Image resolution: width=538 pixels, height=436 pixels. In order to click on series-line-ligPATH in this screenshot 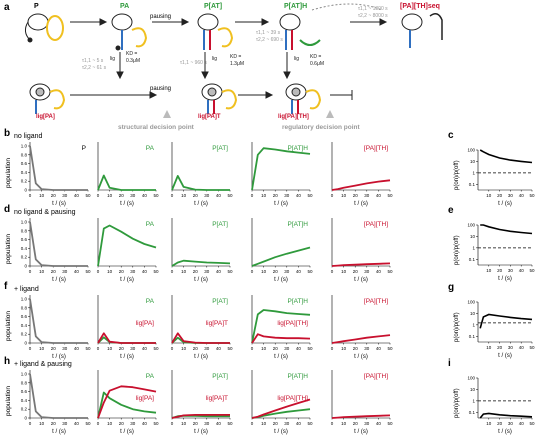, I will do `click(281, 338)`.